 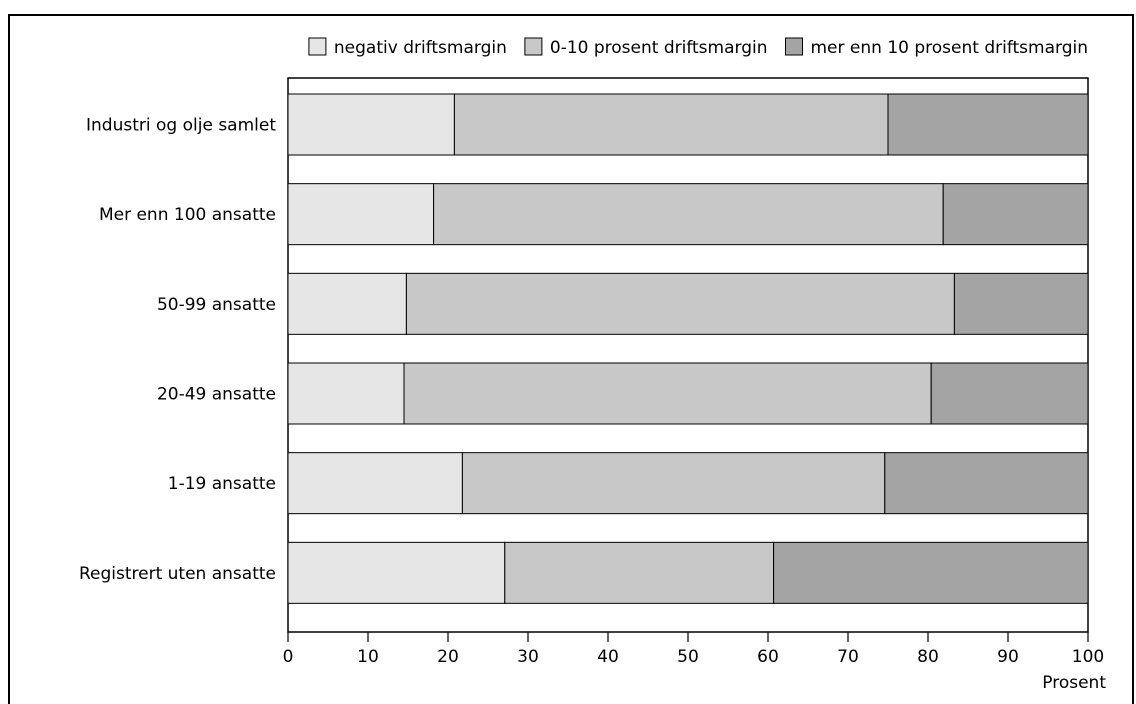 What do you see at coordinates (368, 657) in the screenshot?
I see `x-tick-label-1: 10` at bounding box center [368, 657].